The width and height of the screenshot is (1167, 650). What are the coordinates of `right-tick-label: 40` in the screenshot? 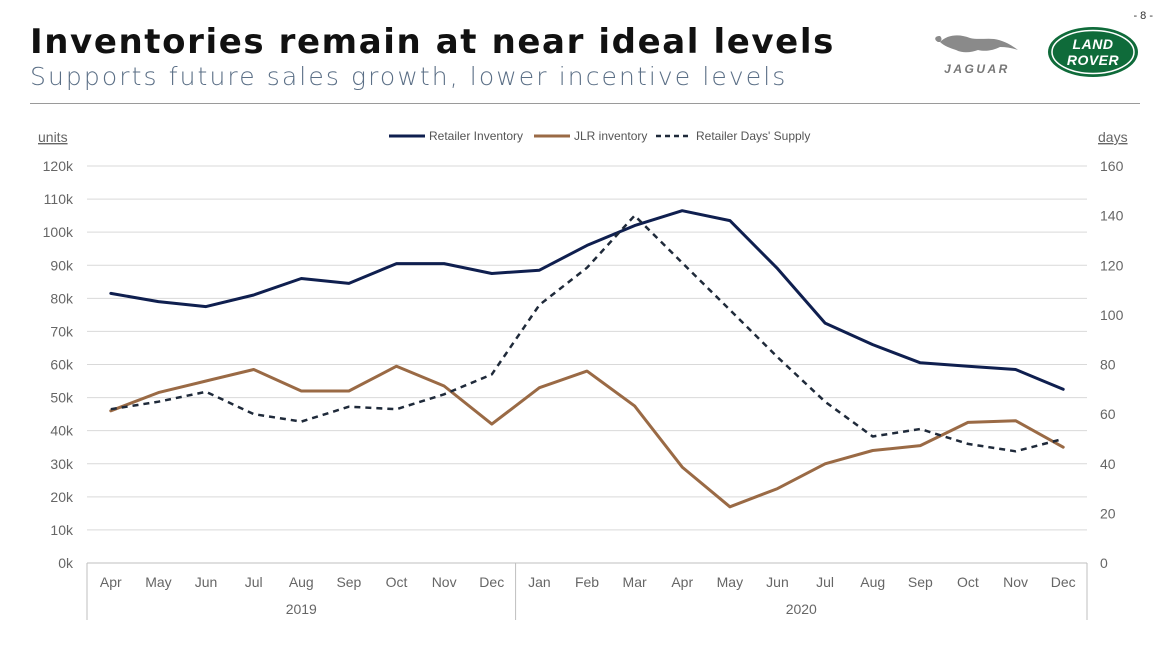 It's located at (1108, 464).